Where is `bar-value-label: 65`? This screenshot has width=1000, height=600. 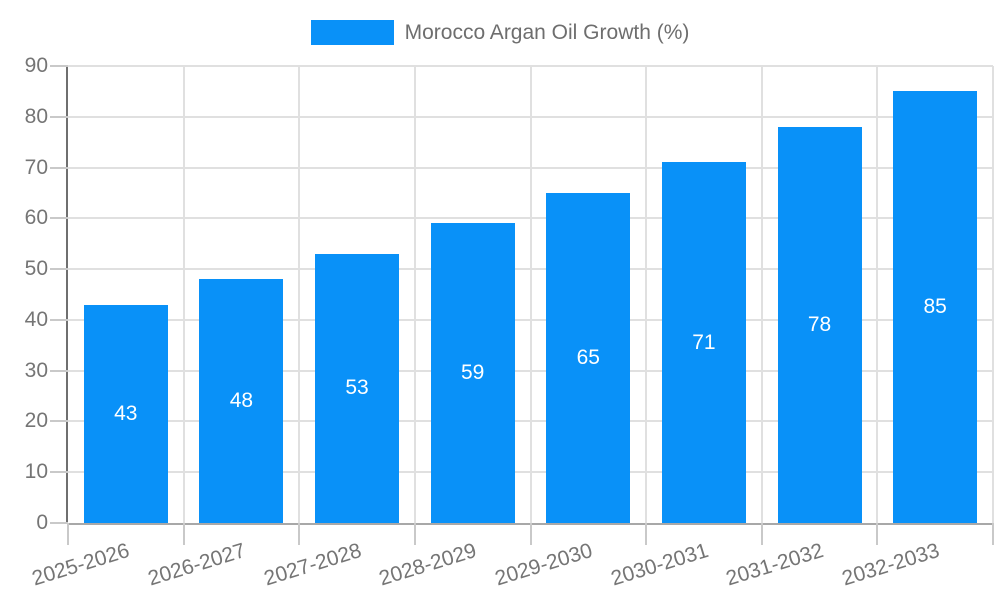
bar-value-label: 65 is located at coordinates (588, 357).